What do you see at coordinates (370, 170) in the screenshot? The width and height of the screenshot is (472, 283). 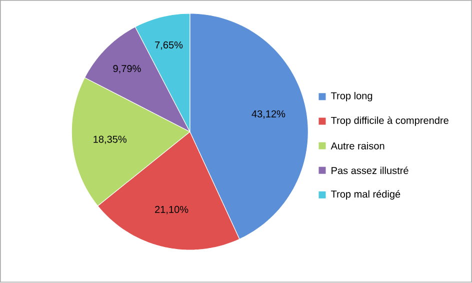 I see `legend-label: Pas assez illustré` at bounding box center [370, 170].